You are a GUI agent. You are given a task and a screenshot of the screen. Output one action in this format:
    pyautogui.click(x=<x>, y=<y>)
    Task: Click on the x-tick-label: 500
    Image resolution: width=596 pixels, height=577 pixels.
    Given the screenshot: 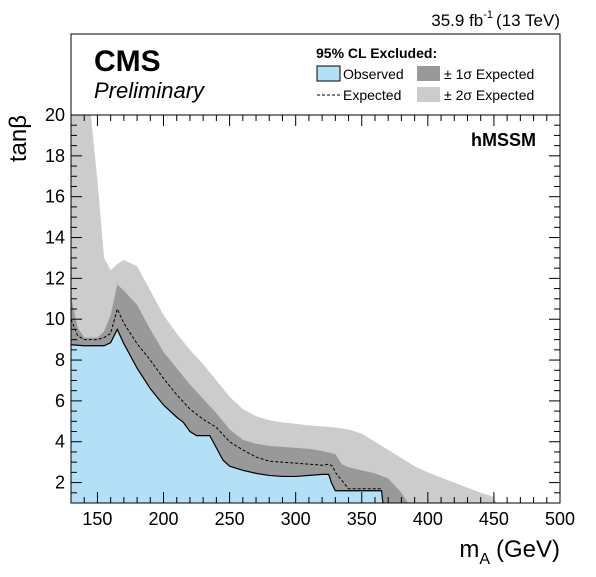 What is the action you would take?
    pyautogui.click(x=560, y=519)
    